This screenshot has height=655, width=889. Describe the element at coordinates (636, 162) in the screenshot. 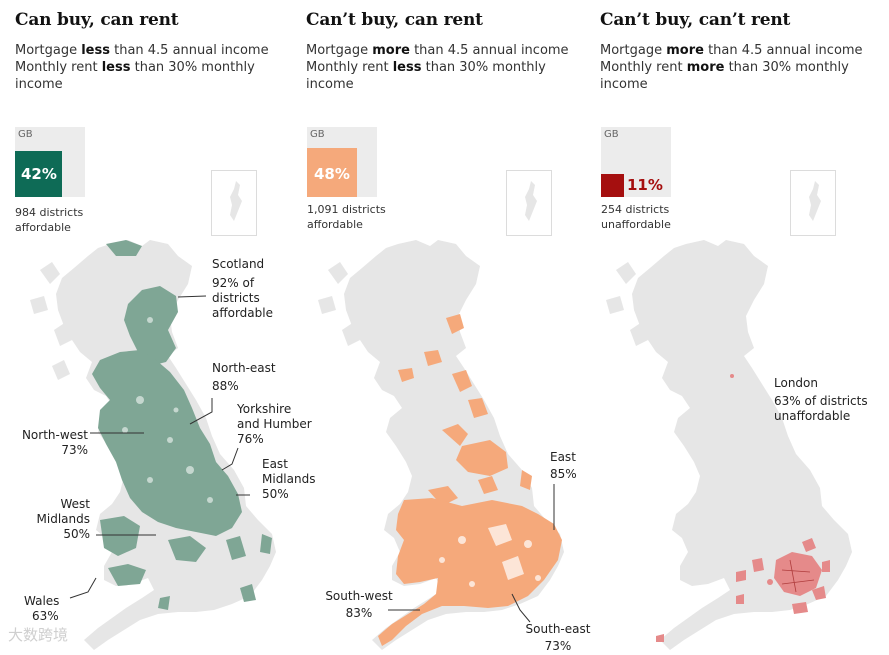

I see `gb-share-box: GB 11%` at that location.